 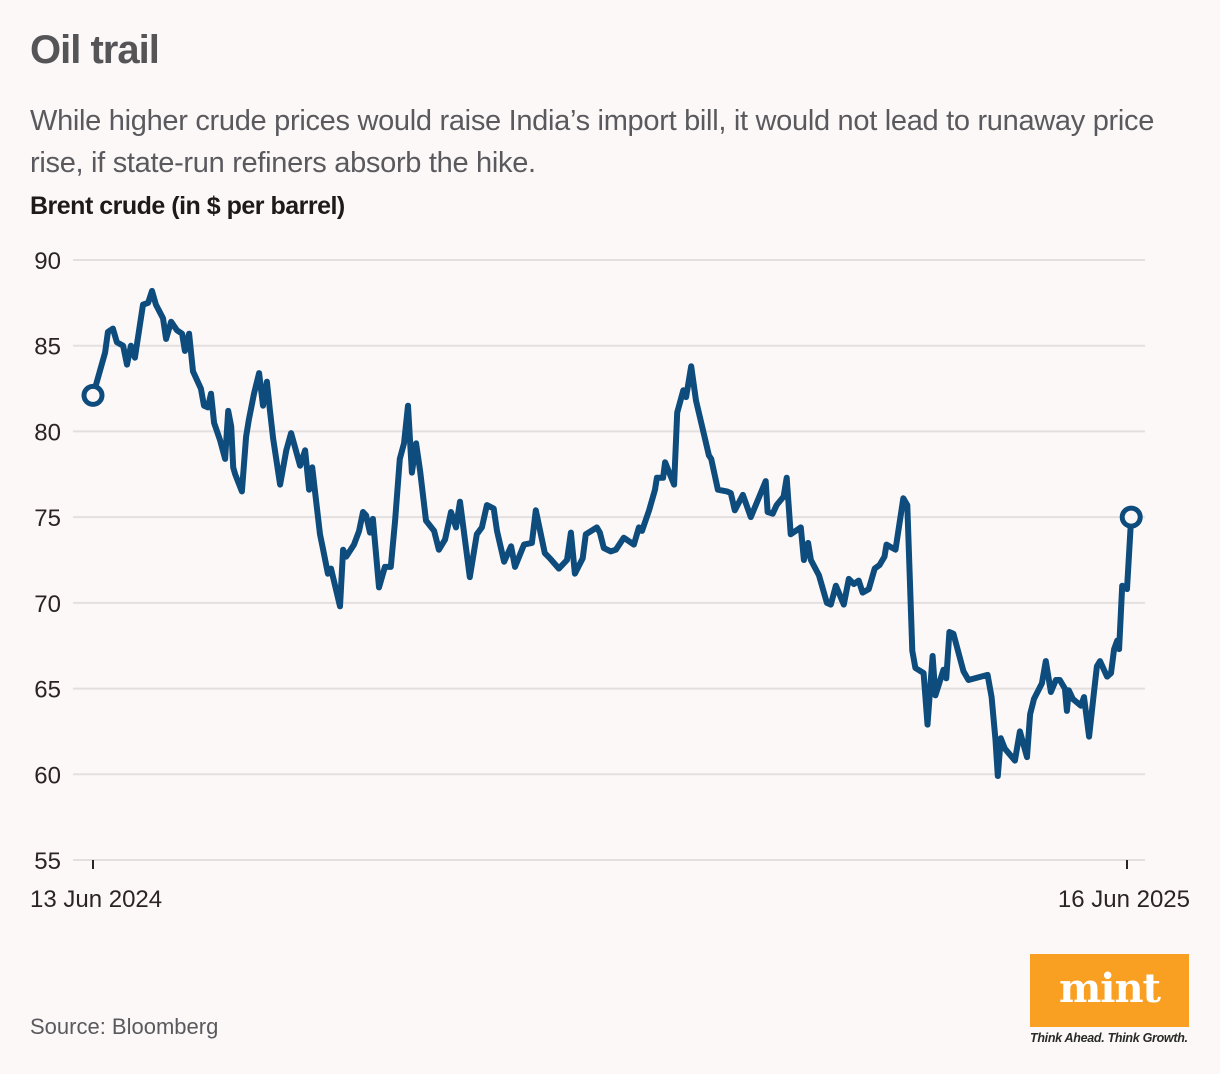 I want to click on logo-tagline: Think Ahead. Think Growth., so click(x=1109, y=1038).